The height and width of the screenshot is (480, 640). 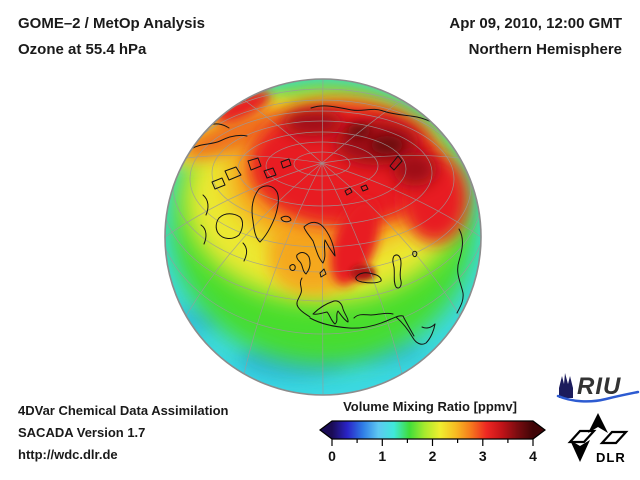 I want to click on colorbar: Volume Mixing Ratio [ppmv] 0 1, so click(x=430, y=435).